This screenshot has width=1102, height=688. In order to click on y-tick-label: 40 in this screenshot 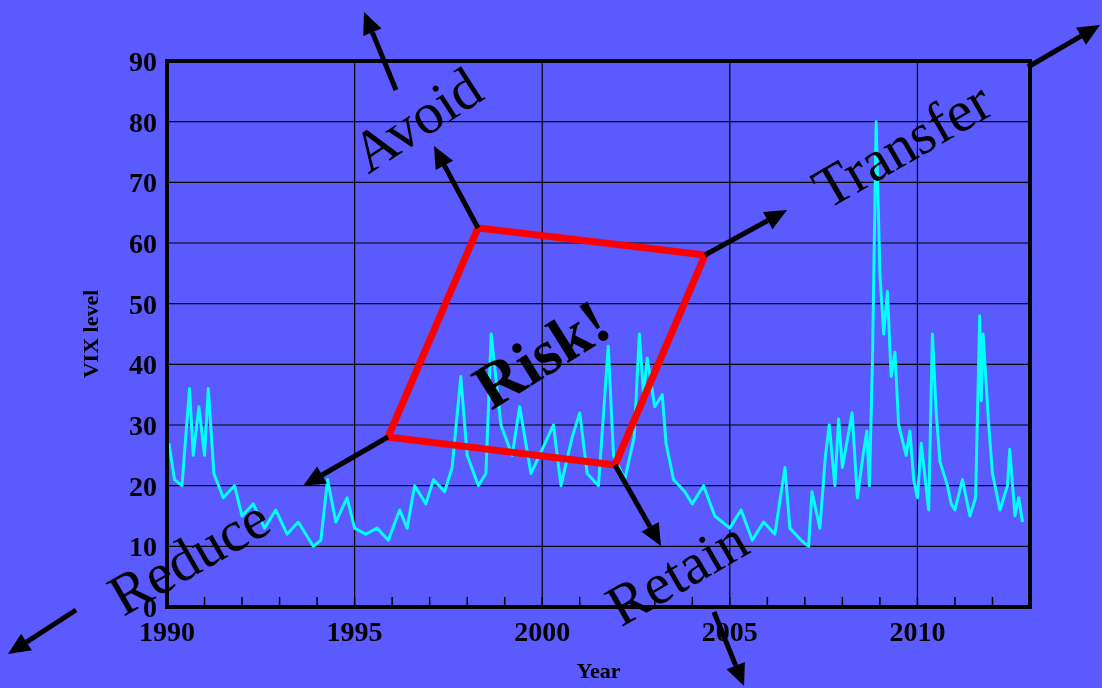, I will do `click(143, 365)`.